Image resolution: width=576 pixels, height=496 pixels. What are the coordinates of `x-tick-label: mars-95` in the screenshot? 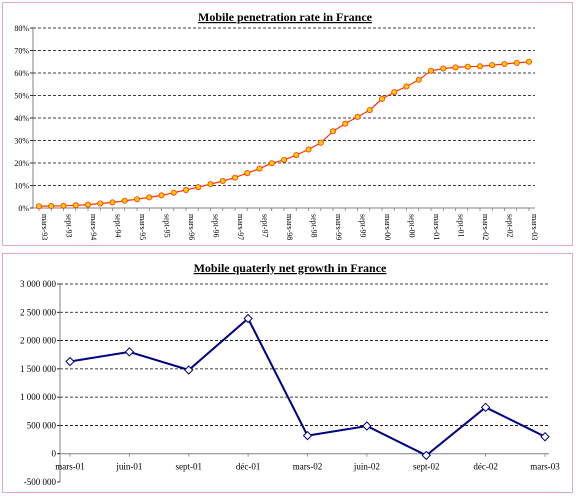 It's located at (142, 227).